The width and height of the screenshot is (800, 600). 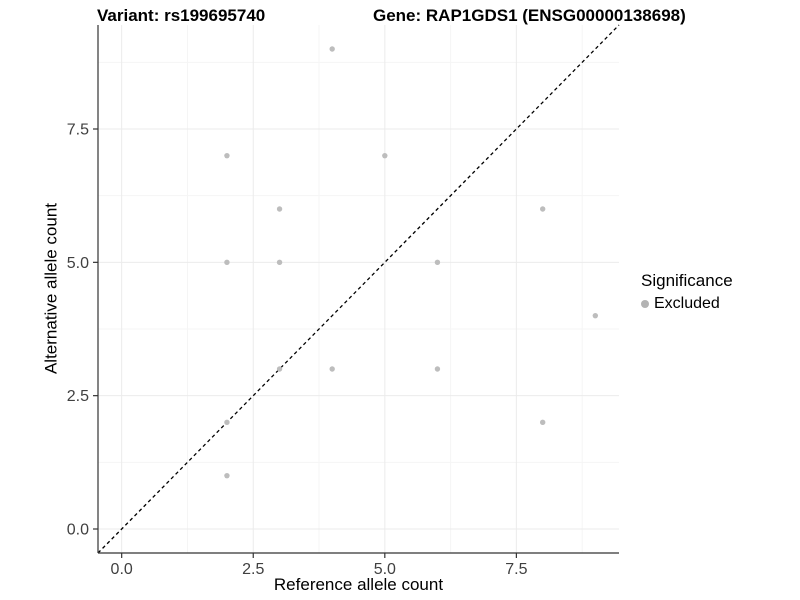 What do you see at coordinates (516, 569) in the screenshot?
I see `x-tick-label: 7.5` at bounding box center [516, 569].